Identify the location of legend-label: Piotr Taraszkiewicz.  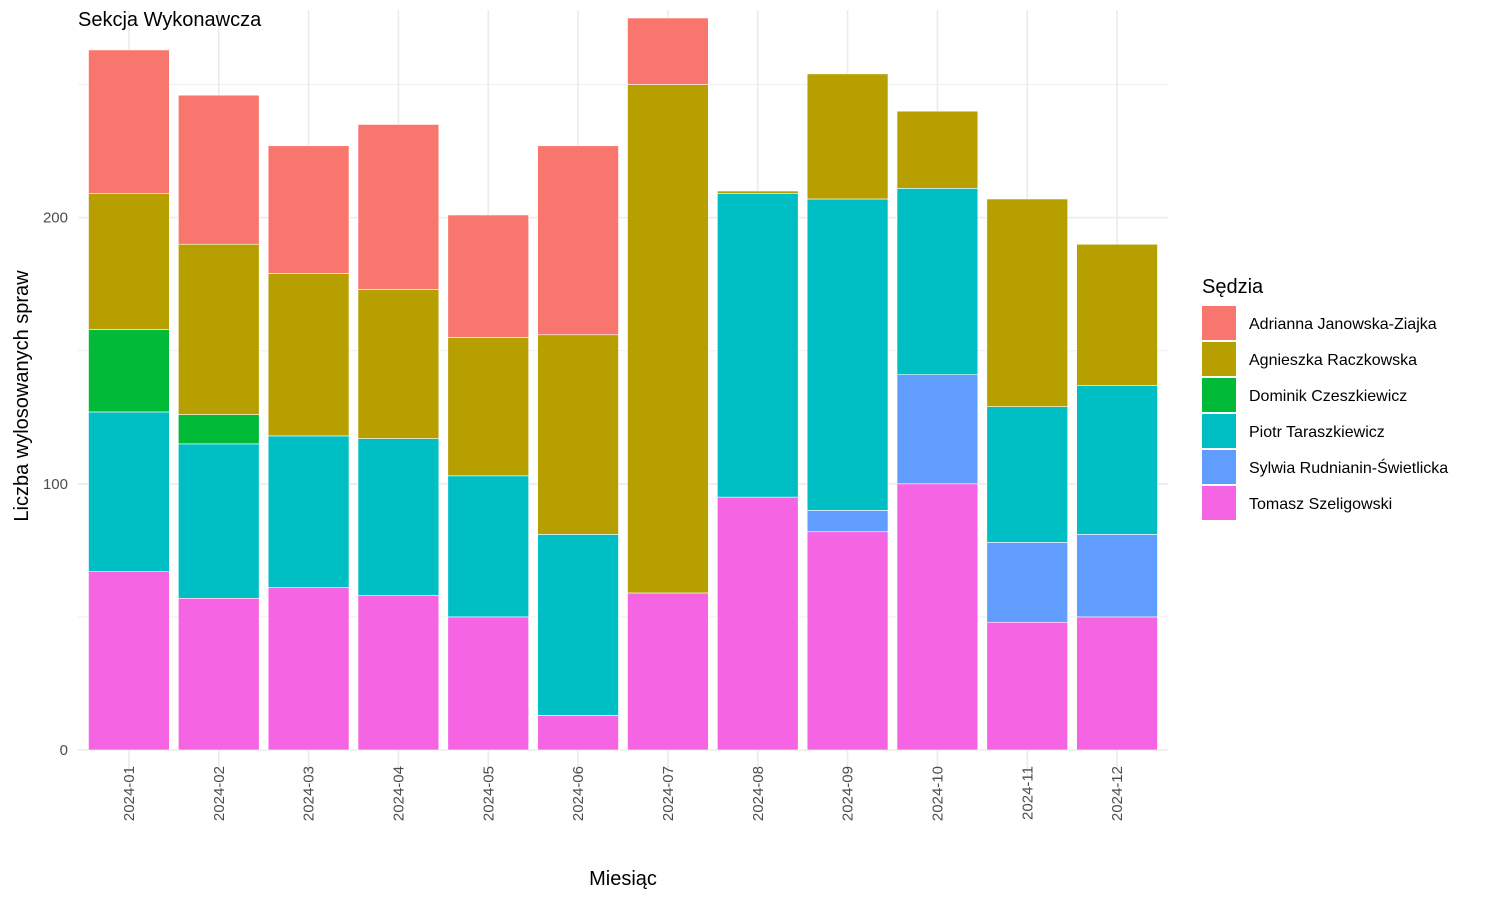
(1317, 432).